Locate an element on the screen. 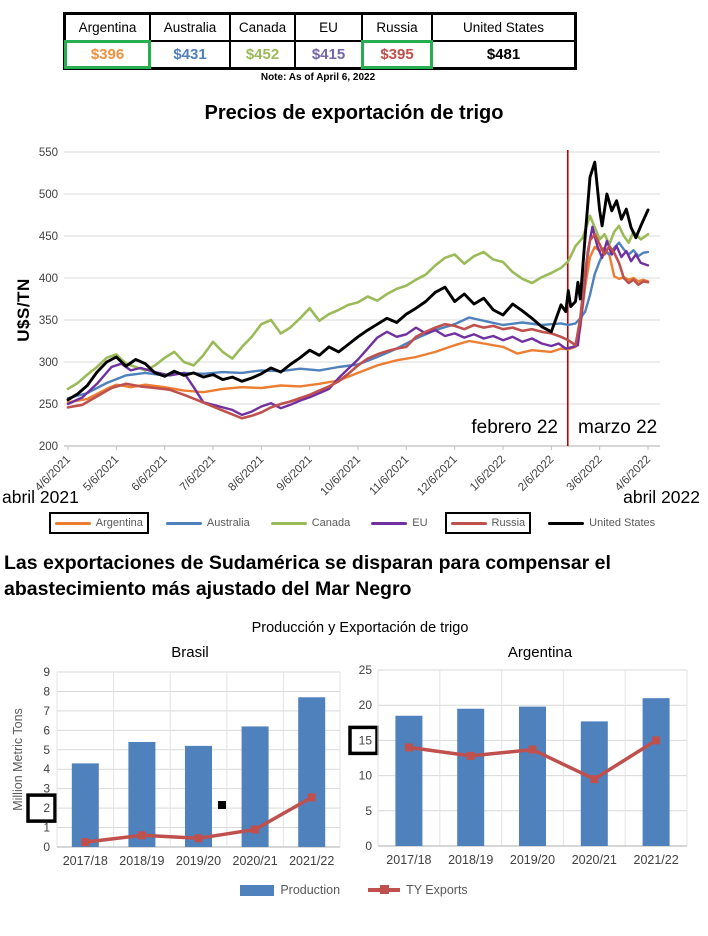 This screenshot has width=708, height=936. y-tick-label: 400 is located at coordinates (48, 279).